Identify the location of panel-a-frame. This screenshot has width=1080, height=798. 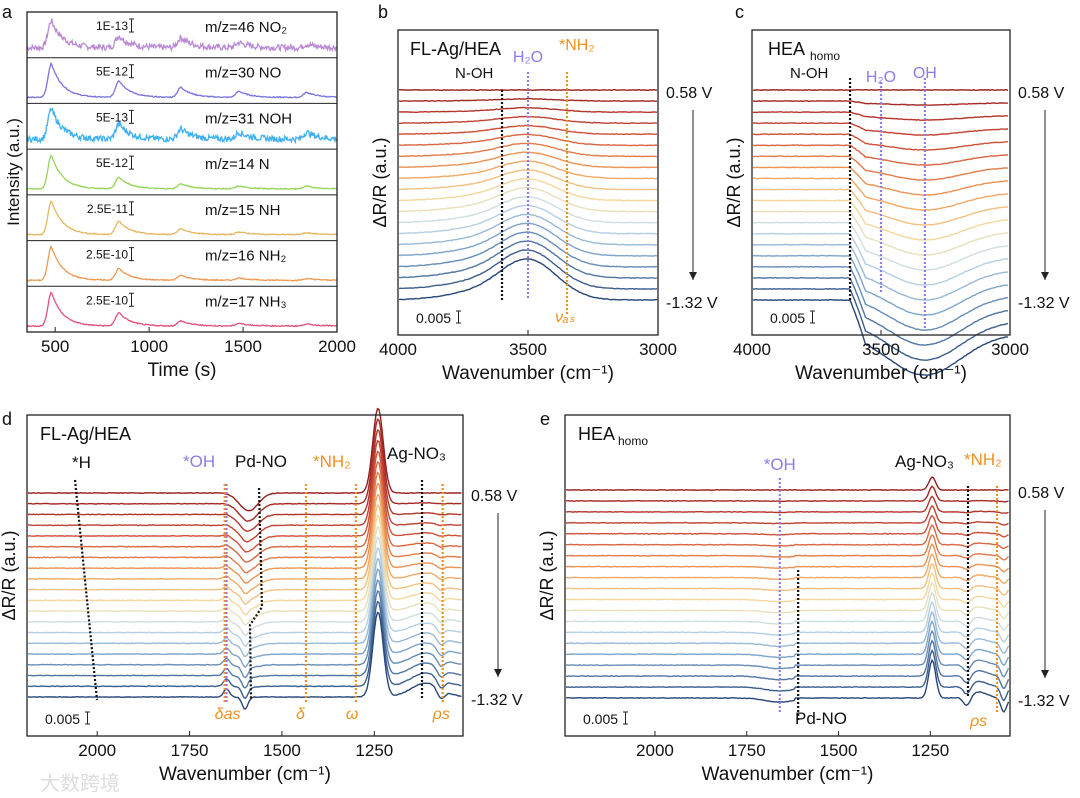
(182, 172).